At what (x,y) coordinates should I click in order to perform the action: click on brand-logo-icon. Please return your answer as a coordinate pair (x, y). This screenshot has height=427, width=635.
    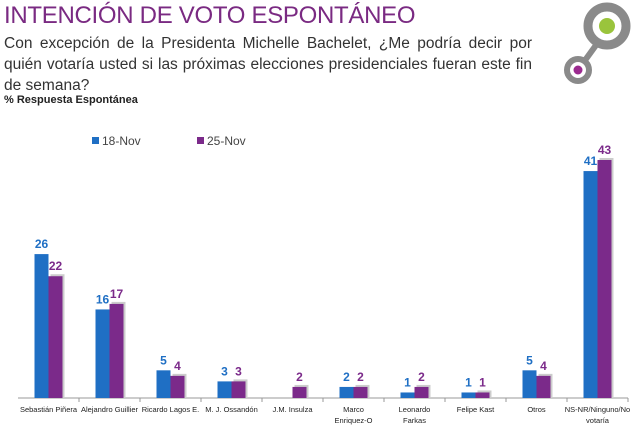
    Looking at the image, I should click on (597, 43).